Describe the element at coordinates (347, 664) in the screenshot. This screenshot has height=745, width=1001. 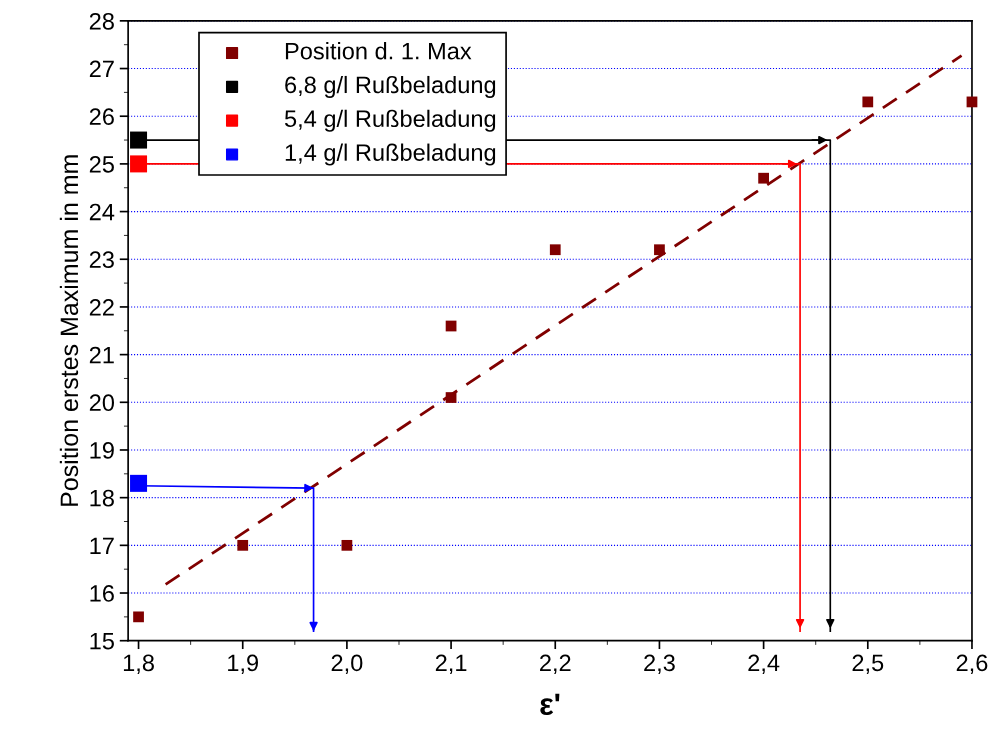
I see `x-tick-label: 2,0` at that location.